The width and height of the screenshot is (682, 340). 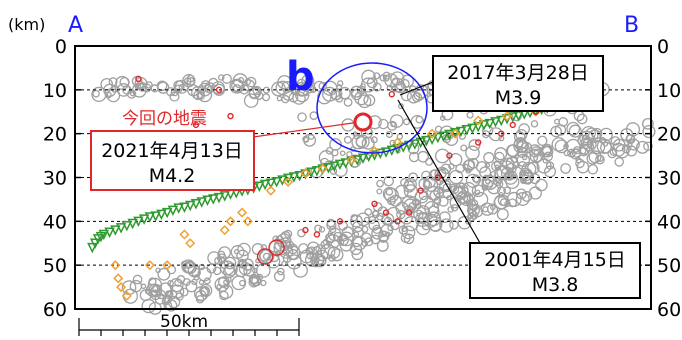 What do you see at coordinates (372, 108) in the screenshot?
I see `region-b-ellipse` at bounding box center [372, 108].